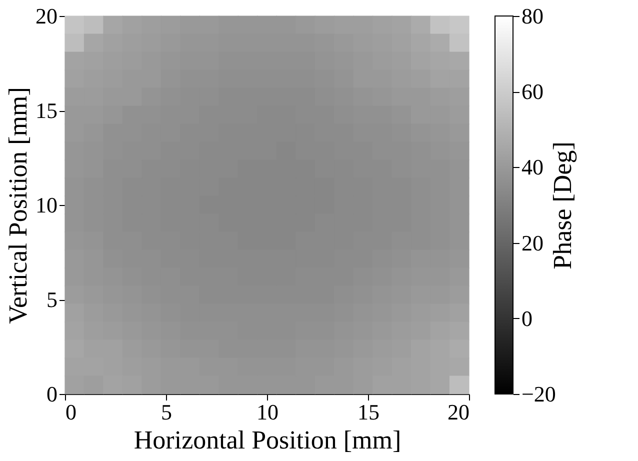 This screenshot has height=461, width=638. I want to click on color-bar-title: Phase [Deg], so click(562, 206).